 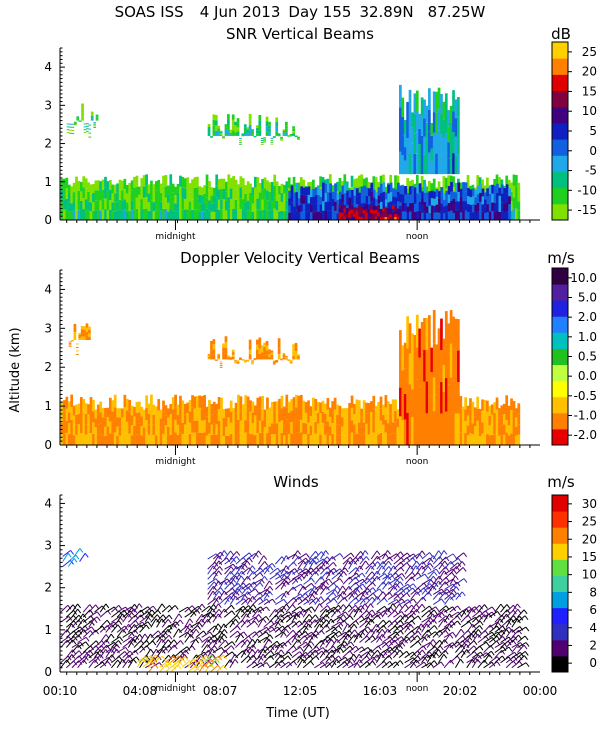 I want to click on colorbar-tick-label: 5, so click(x=593, y=131).